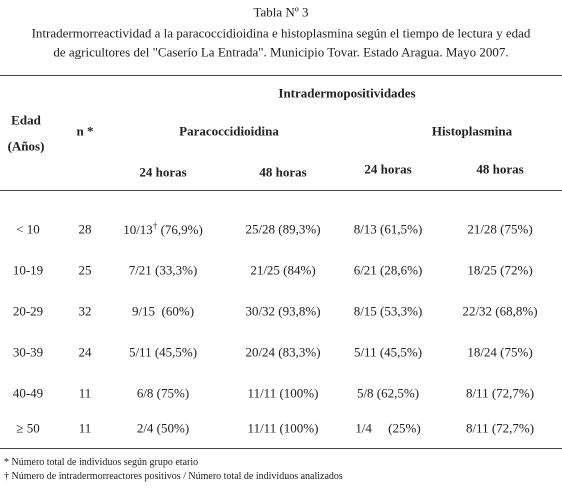 The height and width of the screenshot is (489, 562). What do you see at coordinates (163, 270) in the screenshot?
I see `cell: 7/21 (33,3%)` at bounding box center [163, 270].